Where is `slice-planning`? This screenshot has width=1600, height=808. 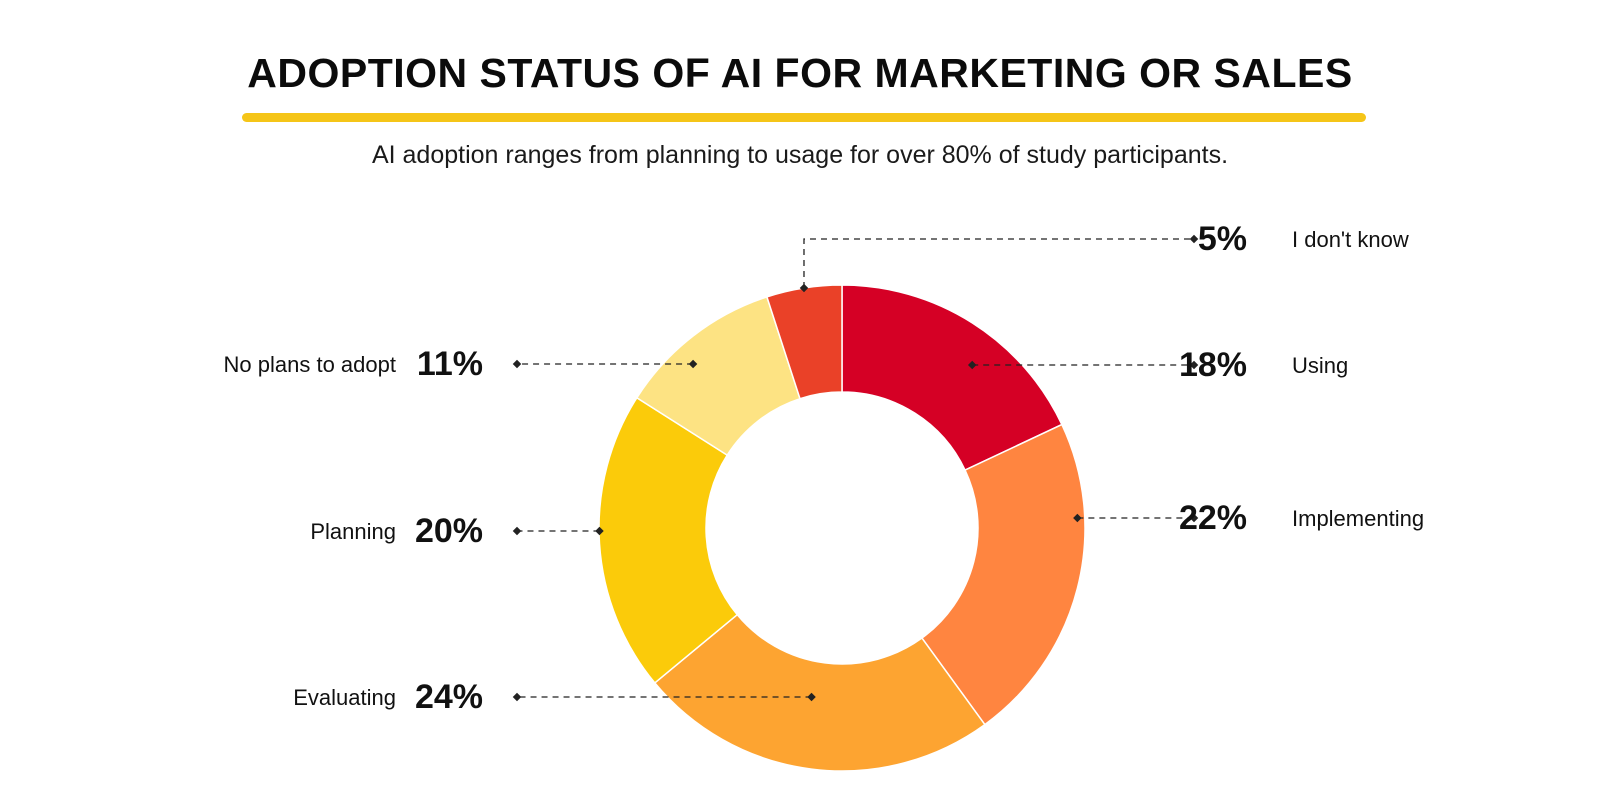 slice-planning is located at coordinates (668, 540).